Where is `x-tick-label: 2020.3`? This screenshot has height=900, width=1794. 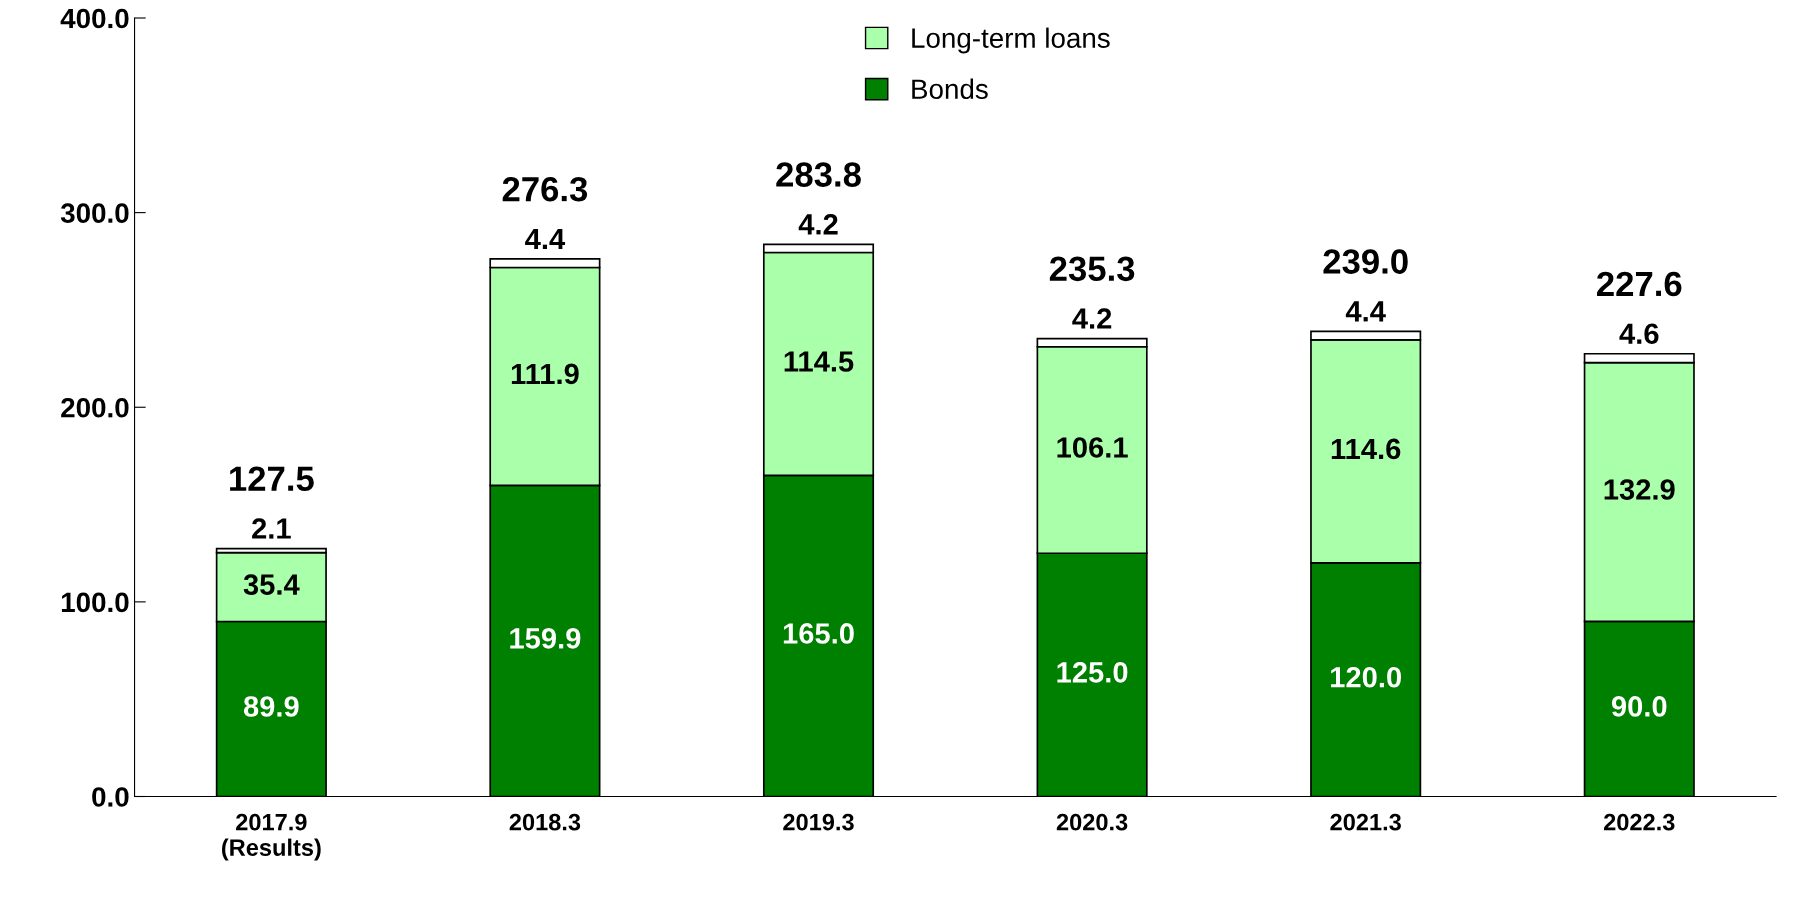
x-tick-label: 2020.3 is located at coordinates (1092, 822).